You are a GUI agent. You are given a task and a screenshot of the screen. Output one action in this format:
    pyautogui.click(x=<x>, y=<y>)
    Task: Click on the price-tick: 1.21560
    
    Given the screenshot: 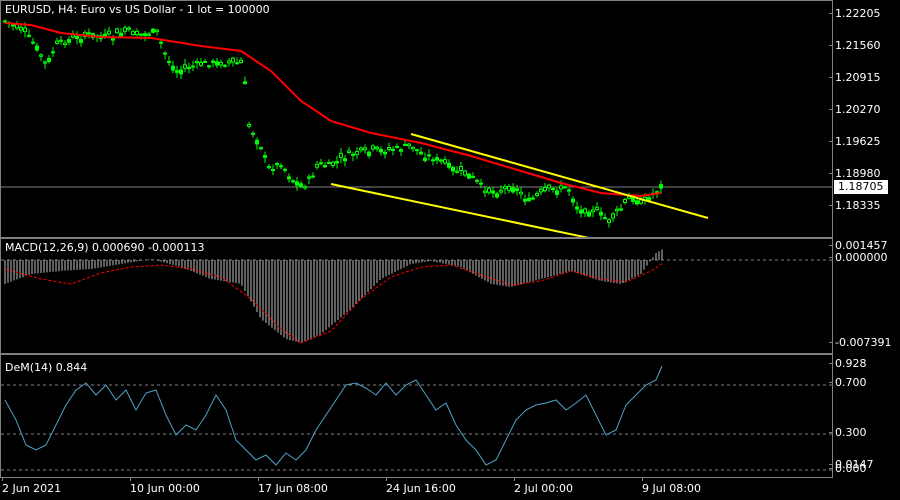 What is the action you would take?
    pyautogui.click(x=855, y=45)
    